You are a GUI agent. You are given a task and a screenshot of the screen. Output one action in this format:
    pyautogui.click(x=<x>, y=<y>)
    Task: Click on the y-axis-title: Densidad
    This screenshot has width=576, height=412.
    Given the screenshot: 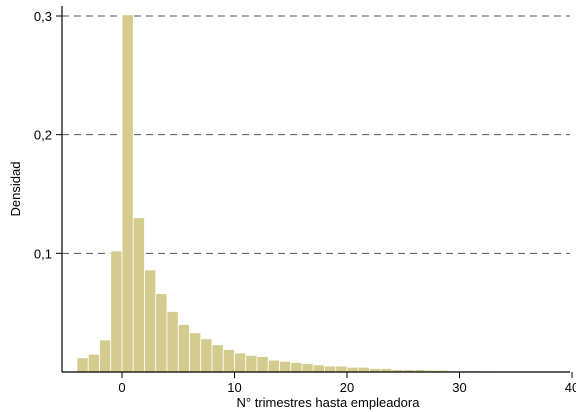 What is the action you would take?
    pyautogui.click(x=15, y=189)
    